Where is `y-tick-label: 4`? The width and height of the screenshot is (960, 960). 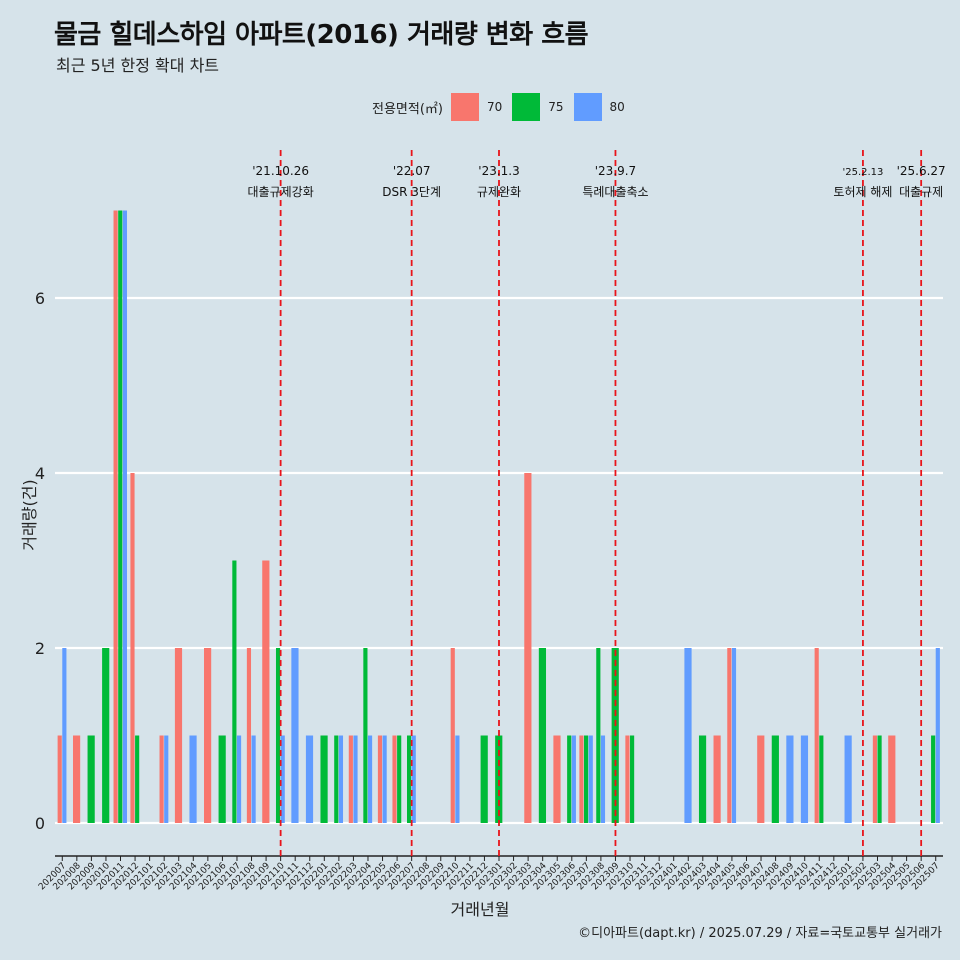 y-tick-label: 4 is located at coordinates (40, 473).